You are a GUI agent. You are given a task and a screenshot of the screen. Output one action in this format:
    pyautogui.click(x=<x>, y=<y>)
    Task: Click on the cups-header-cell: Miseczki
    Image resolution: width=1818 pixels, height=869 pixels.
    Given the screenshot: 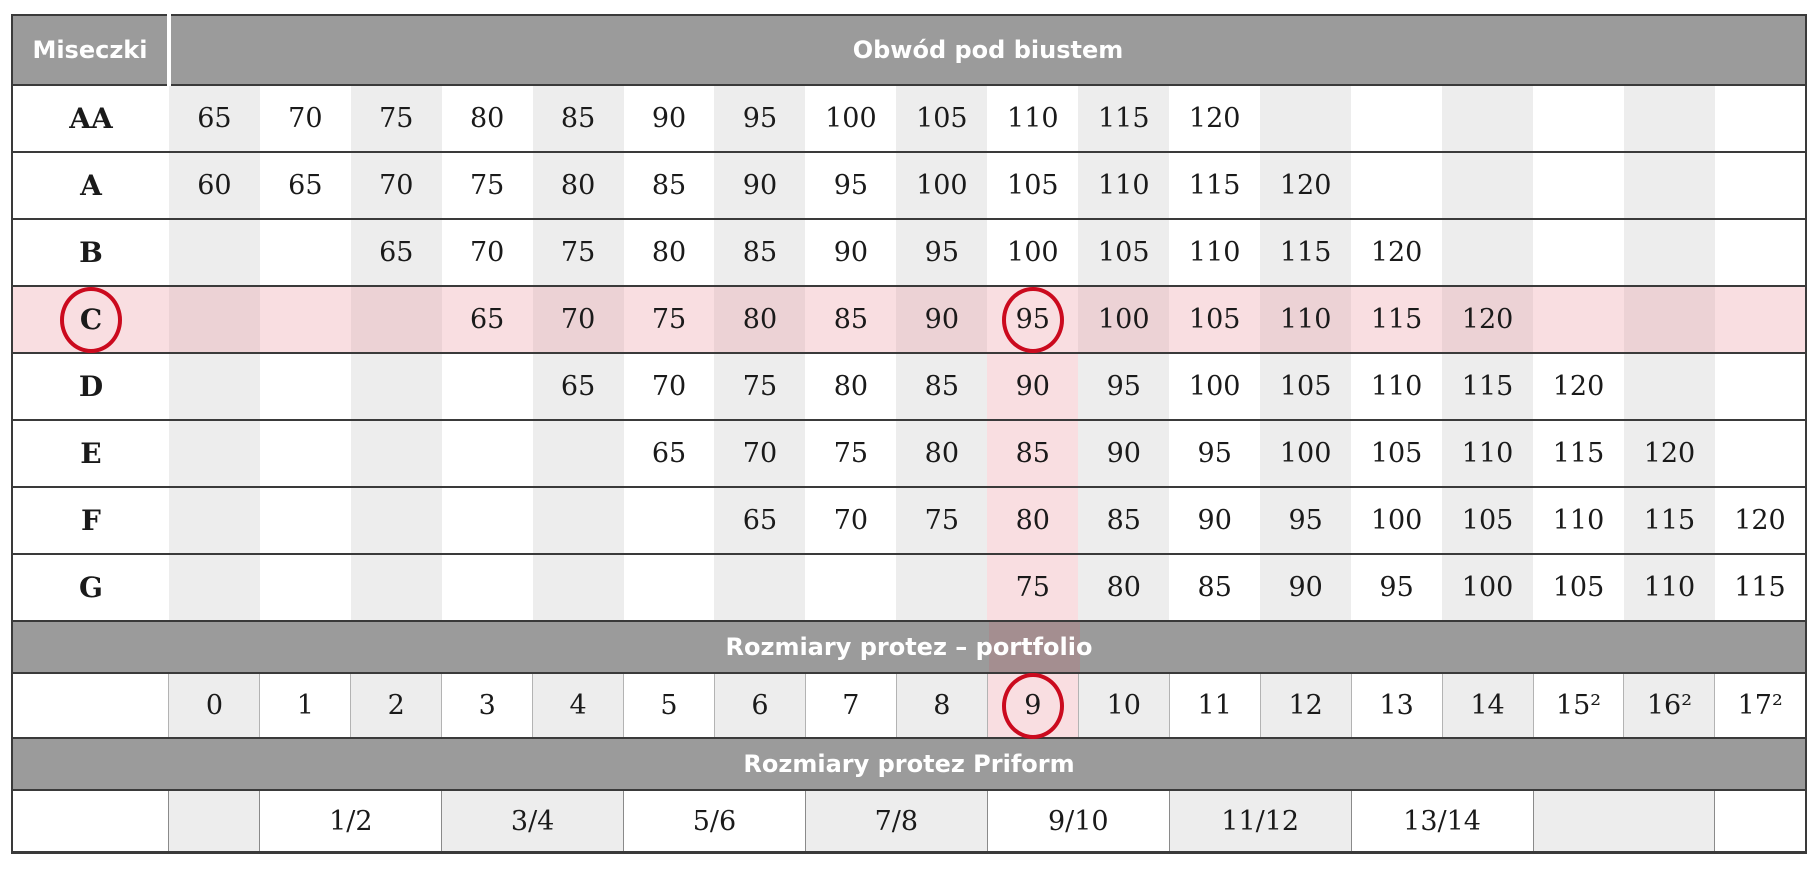 What is the action you would take?
    pyautogui.click(x=90, y=50)
    